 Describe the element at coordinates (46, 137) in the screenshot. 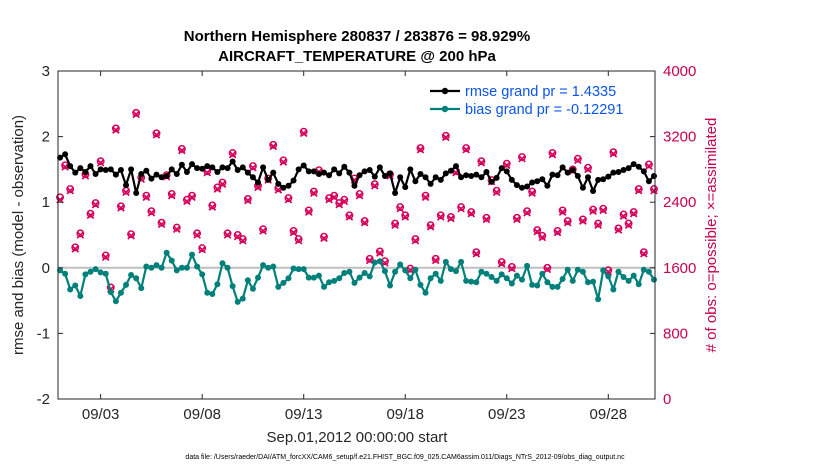

I see `y-tick-label: 2` at that location.